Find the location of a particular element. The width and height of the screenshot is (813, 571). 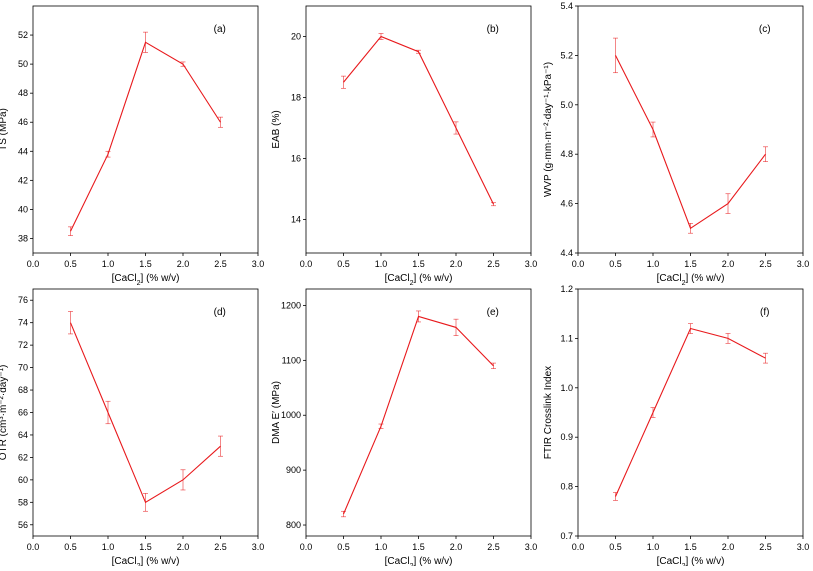

y-axis-label: OTR (cm³·m⁻²·day⁻¹) is located at coordinates (4, 413).